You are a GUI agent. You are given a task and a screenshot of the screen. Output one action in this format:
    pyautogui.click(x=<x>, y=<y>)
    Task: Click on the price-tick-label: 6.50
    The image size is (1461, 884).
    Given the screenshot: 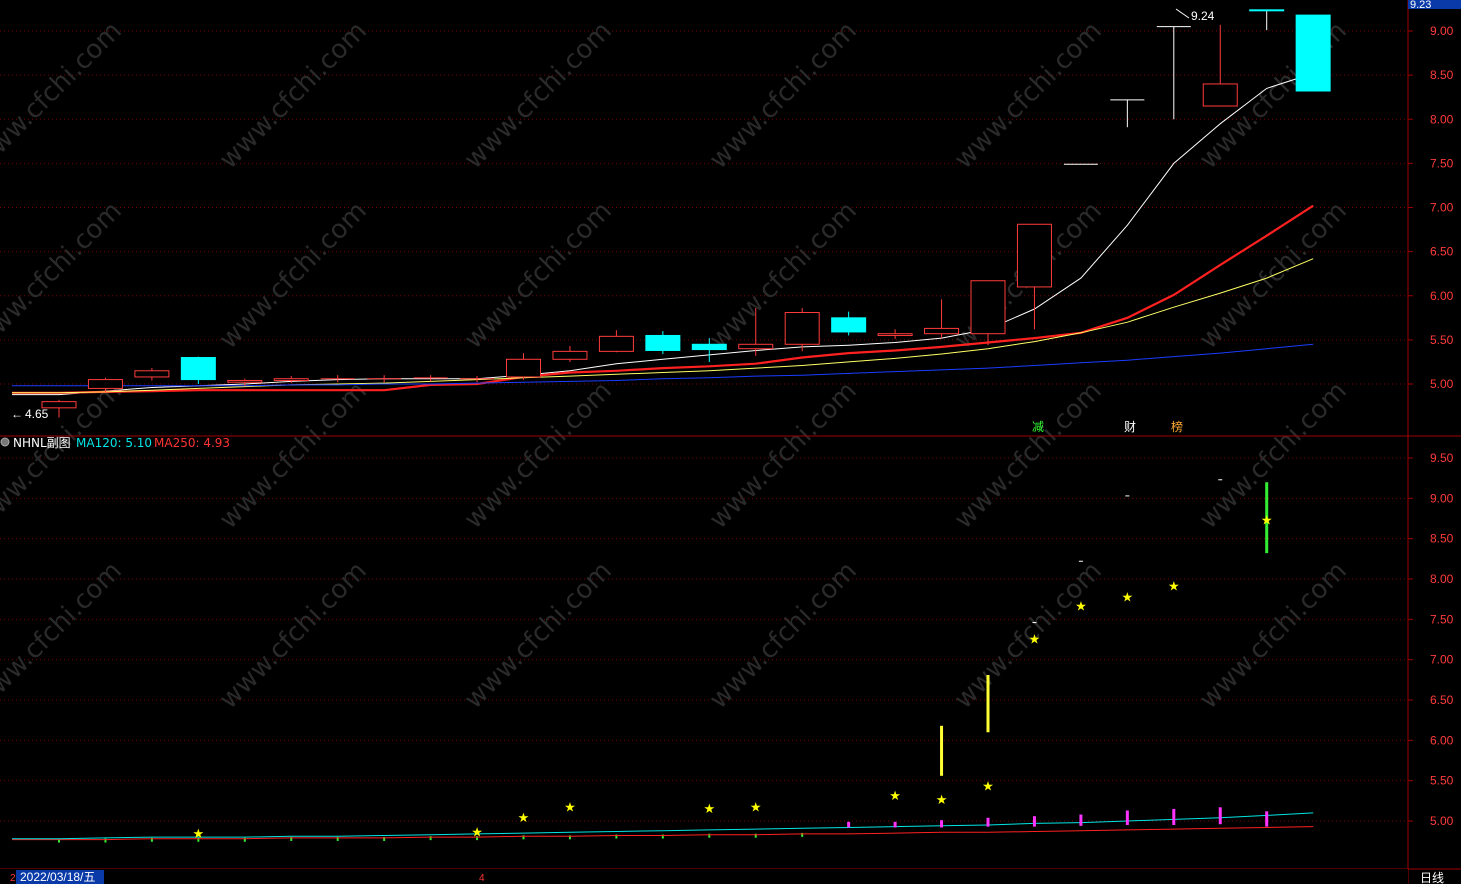 What is the action you would take?
    pyautogui.click(x=1442, y=252)
    